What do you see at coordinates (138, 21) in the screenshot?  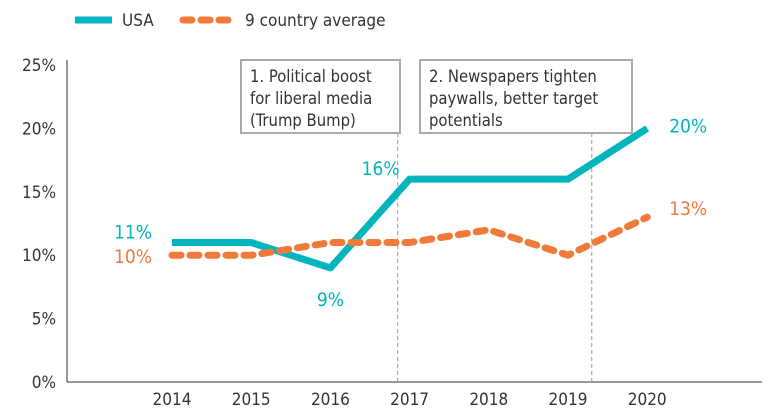 I see `legend-label-usa: USA` at bounding box center [138, 21].